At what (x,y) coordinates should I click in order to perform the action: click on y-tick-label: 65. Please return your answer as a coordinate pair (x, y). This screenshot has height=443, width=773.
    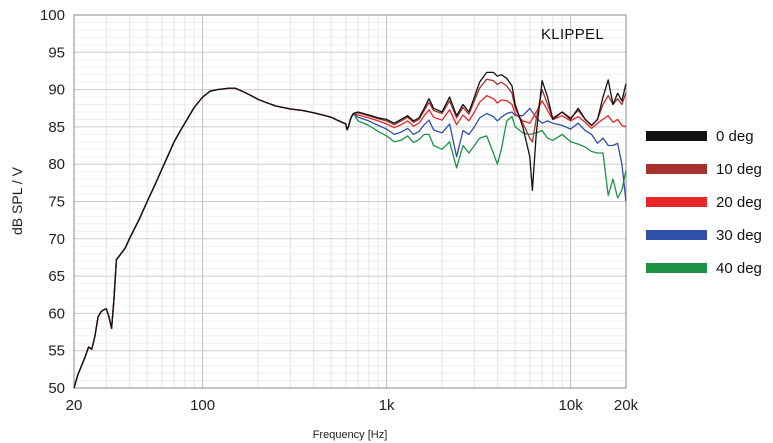
    Looking at the image, I should click on (56, 276).